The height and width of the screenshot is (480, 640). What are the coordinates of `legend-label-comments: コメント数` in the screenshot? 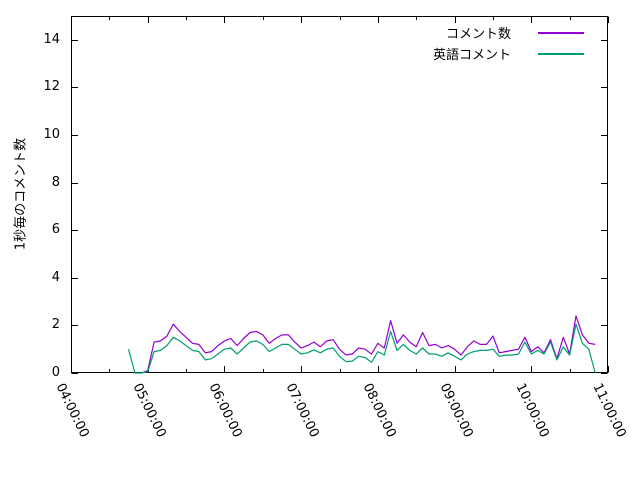 It's located at (478, 34).